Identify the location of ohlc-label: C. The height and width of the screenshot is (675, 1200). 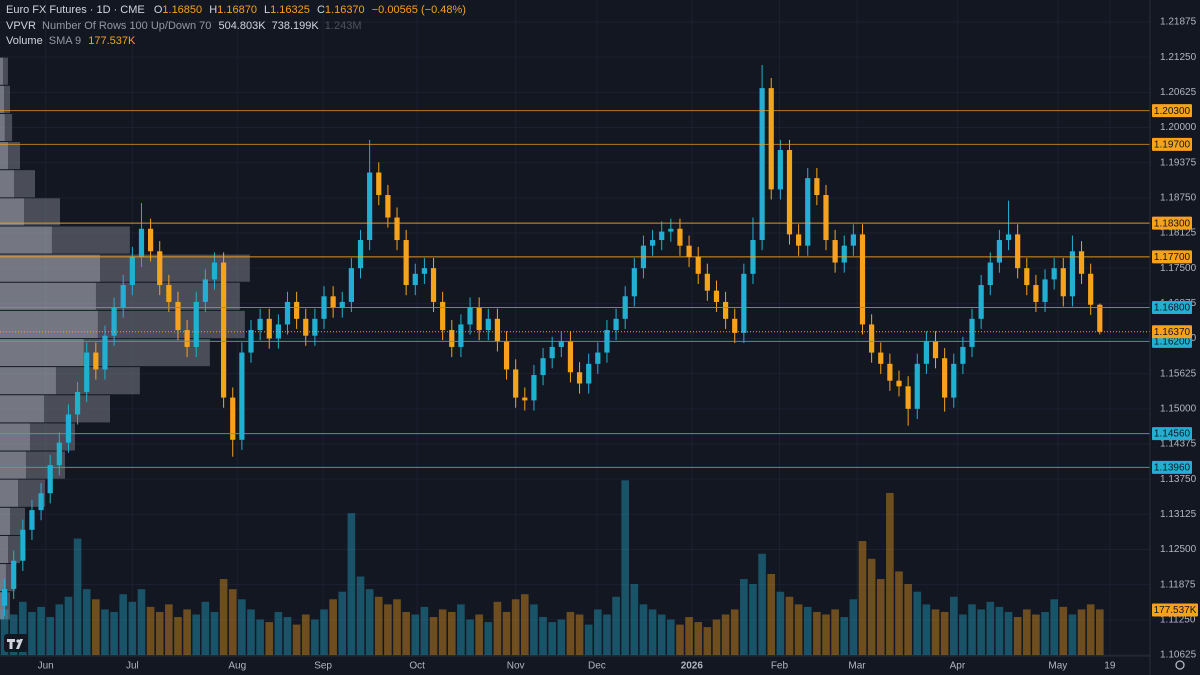
(321, 10).